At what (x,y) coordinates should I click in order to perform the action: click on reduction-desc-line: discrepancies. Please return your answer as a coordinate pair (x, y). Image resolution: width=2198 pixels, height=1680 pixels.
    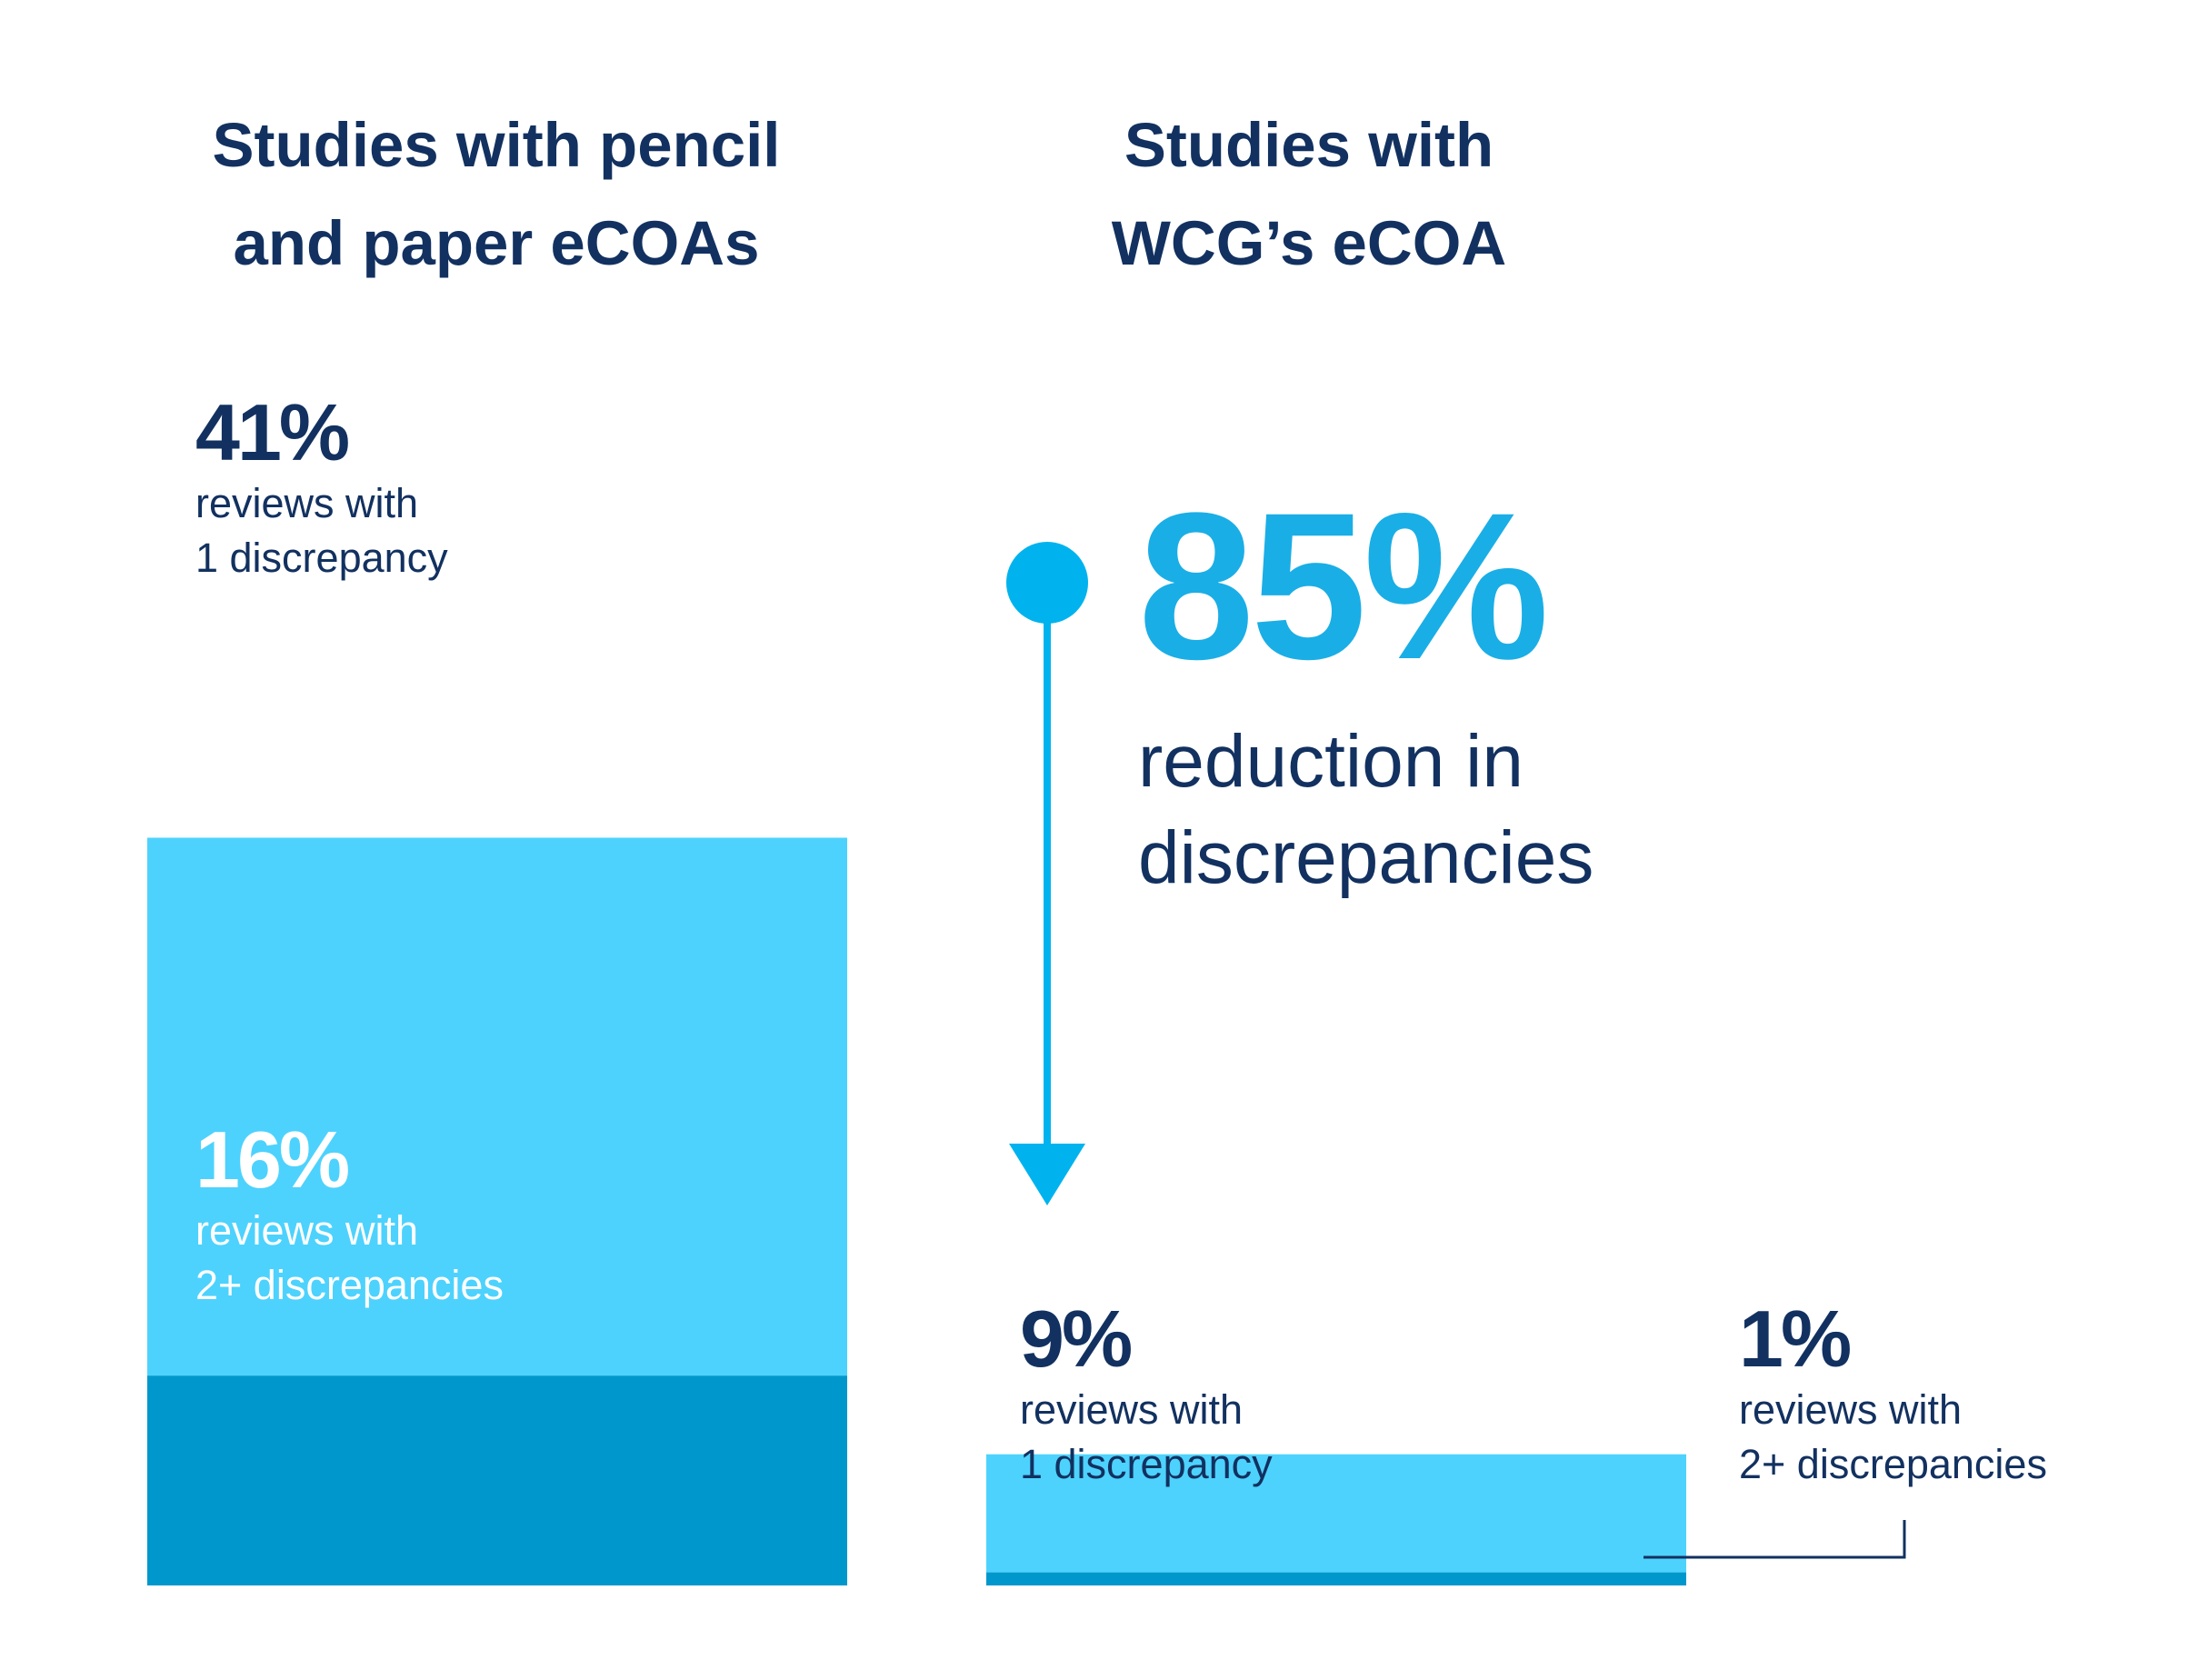
    Looking at the image, I should click on (1366, 858).